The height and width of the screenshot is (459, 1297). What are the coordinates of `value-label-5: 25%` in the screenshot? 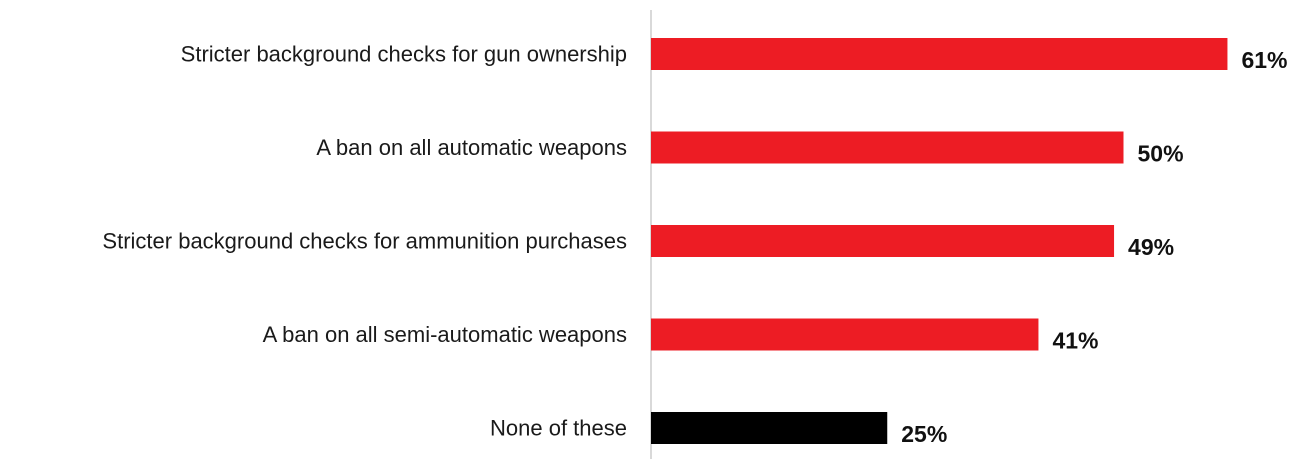 It's located at (924, 434).